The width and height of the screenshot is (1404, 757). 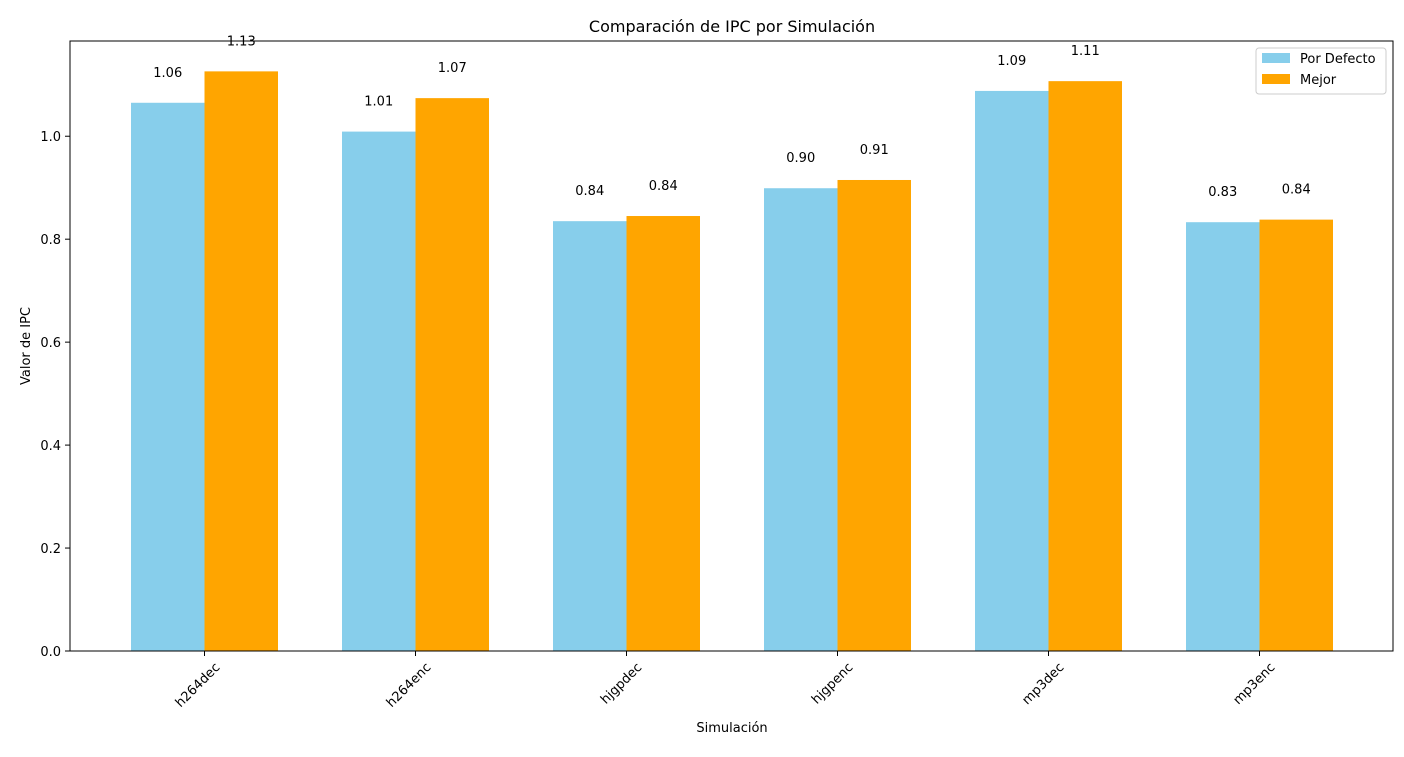 I want to click on bar-por-defecto-h264dec, so click(x=168, y=376).